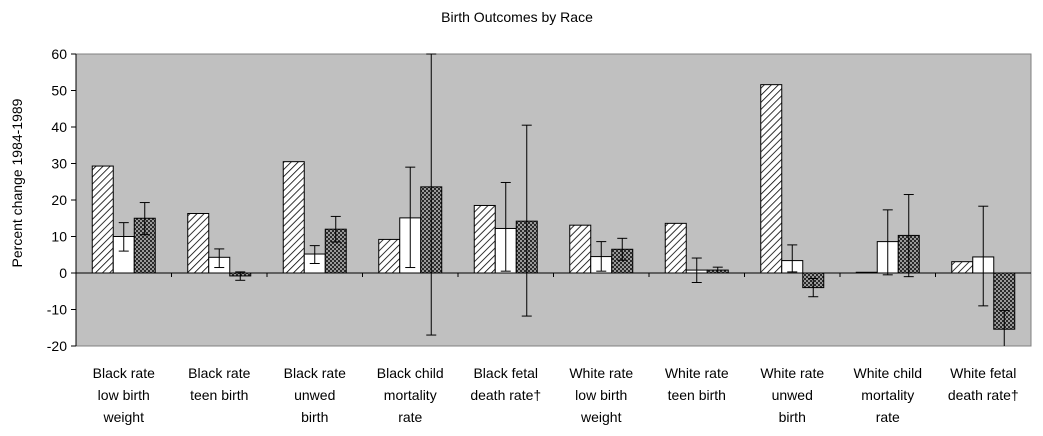 The width and height of the screenshot is (1043, 436). Describe the element at coordinates (59, 200) in the screenshot. I see `y-tick-label: 20` at that location.